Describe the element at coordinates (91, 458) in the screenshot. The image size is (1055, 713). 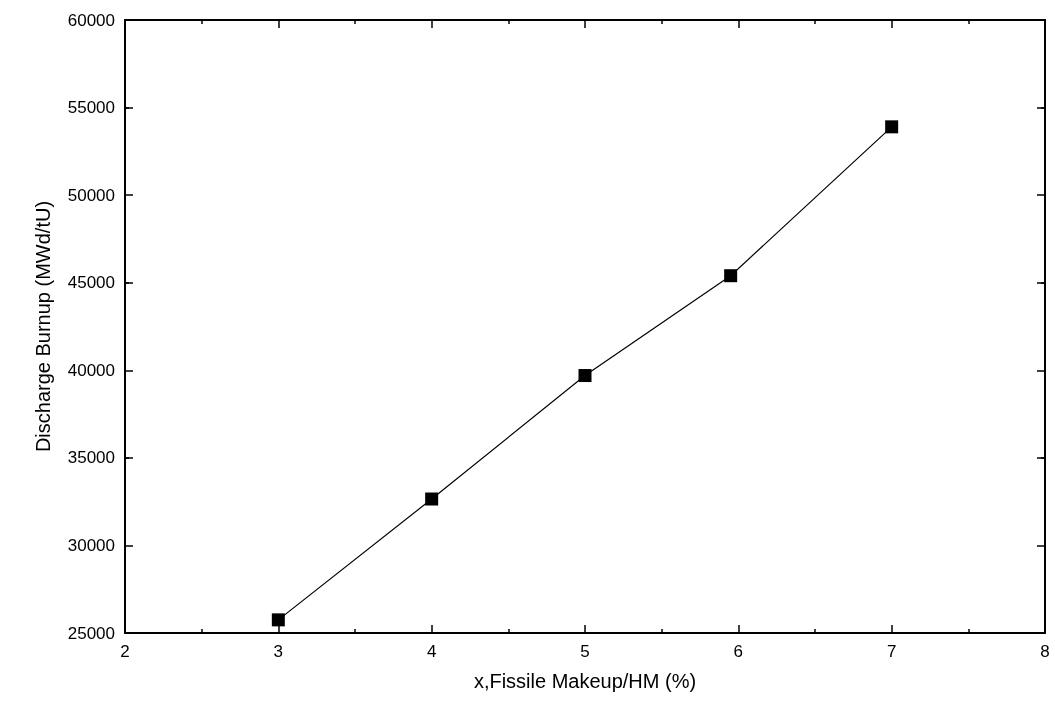
I see `y-tick-label: 35000` at that location.